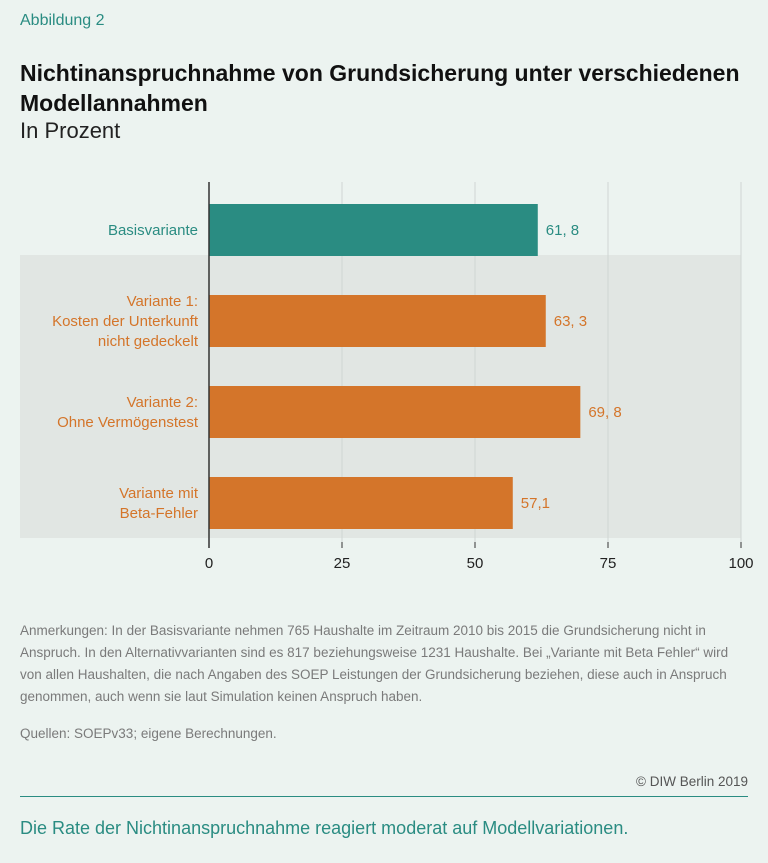  I want to click on category-label: Variante mit, so click(159, 493).